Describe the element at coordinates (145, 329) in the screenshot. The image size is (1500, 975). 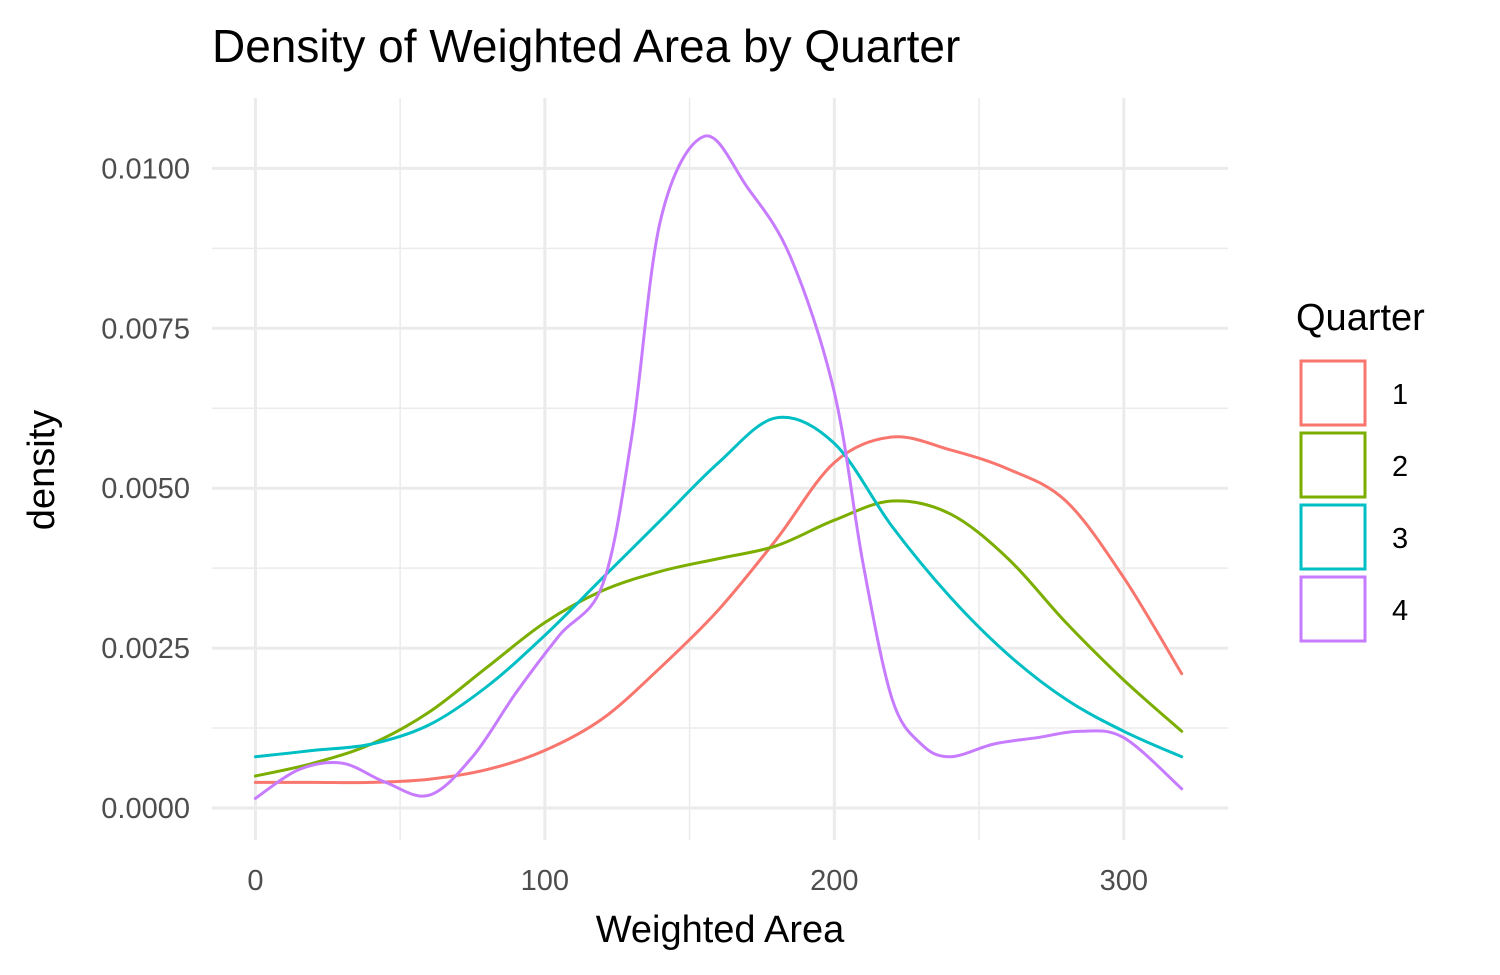
I see `y-tick-label: 0.0075` at that location.